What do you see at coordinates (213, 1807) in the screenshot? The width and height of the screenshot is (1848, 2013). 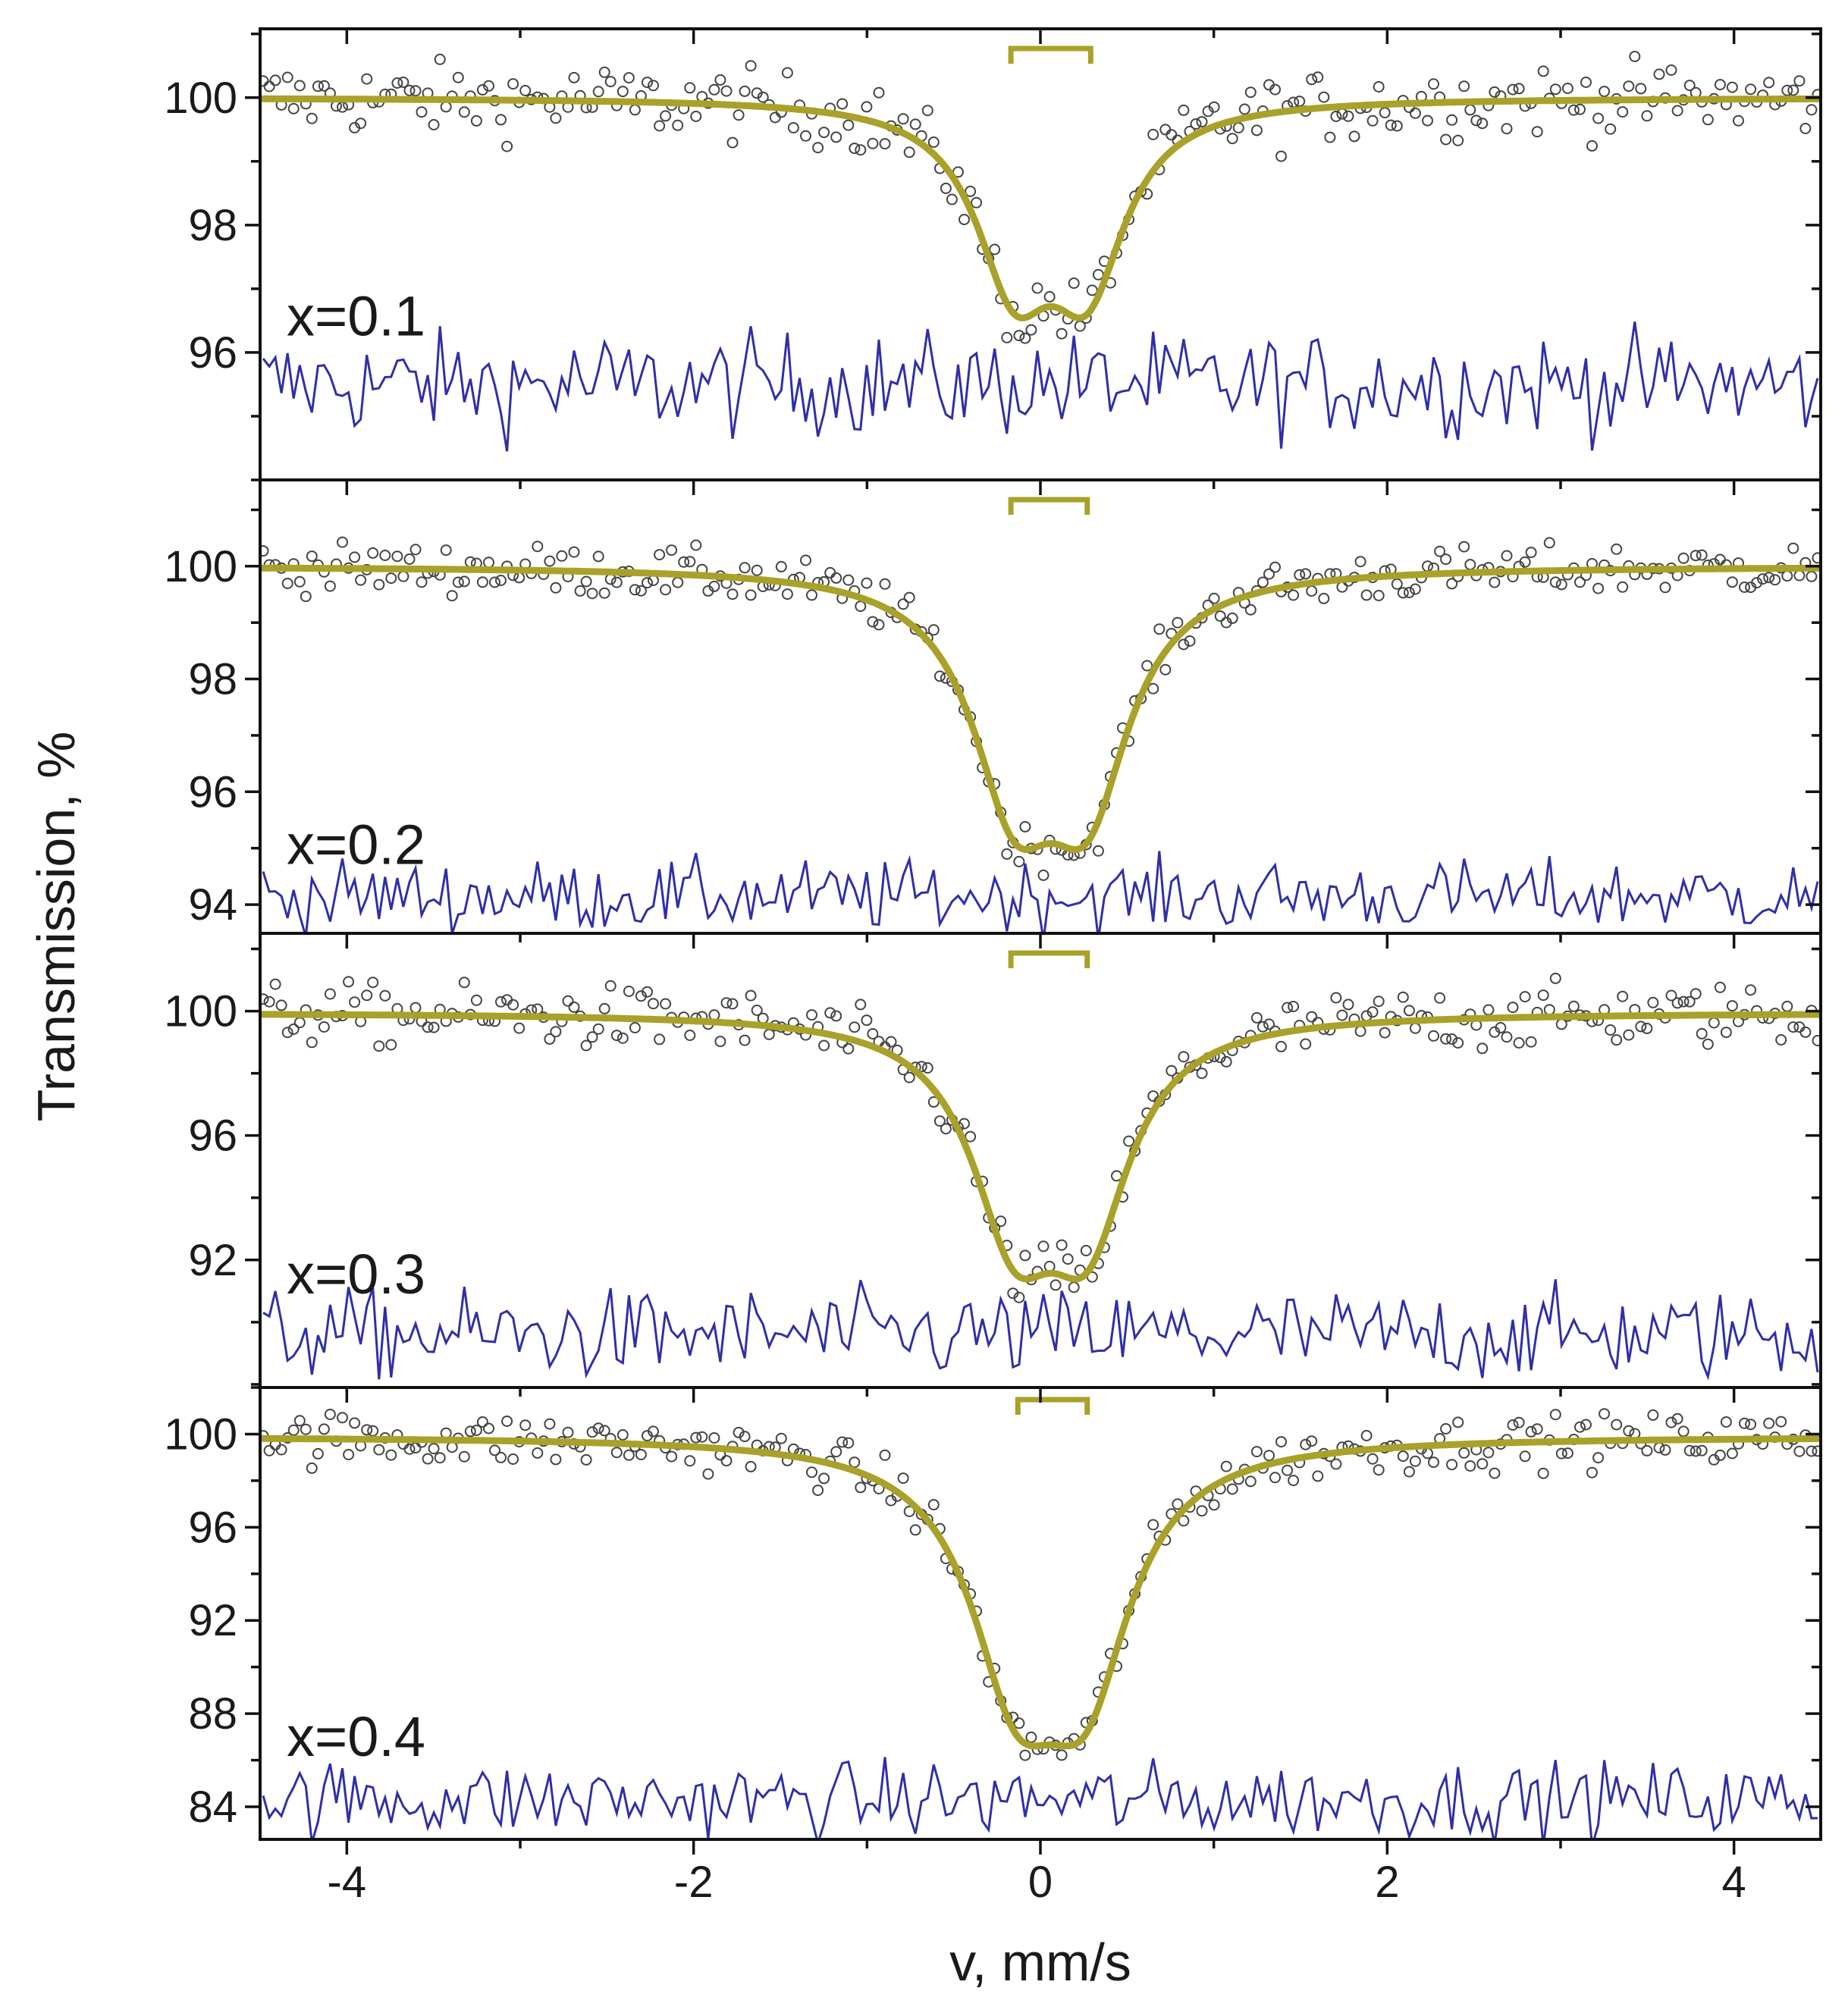 I see `y-tick-label: 84` at bounding box center [213, 1807].